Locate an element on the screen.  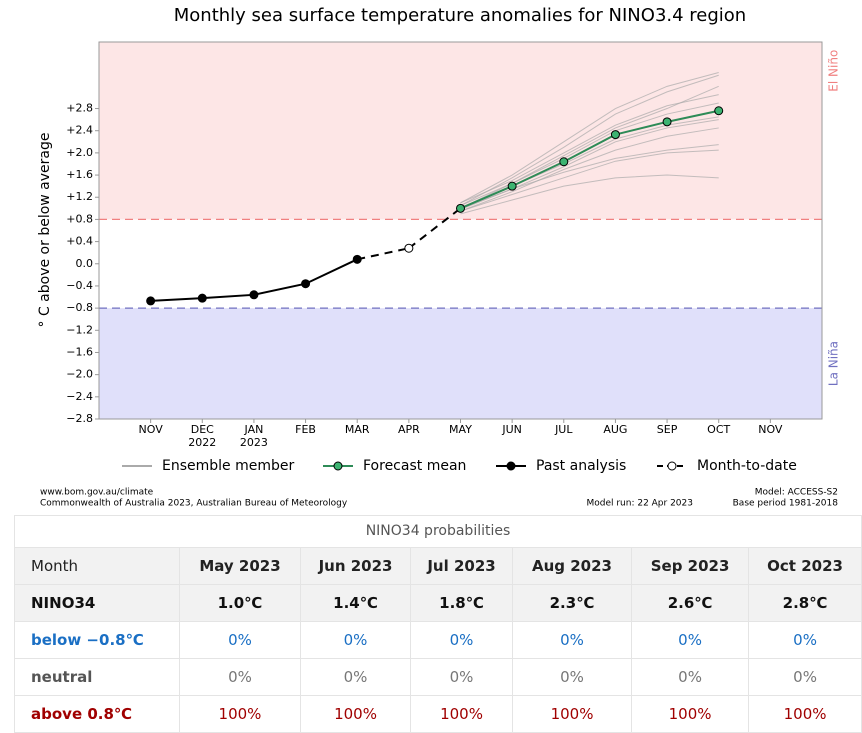
x-tick-label: OCT is located at coordinates (718, 429).